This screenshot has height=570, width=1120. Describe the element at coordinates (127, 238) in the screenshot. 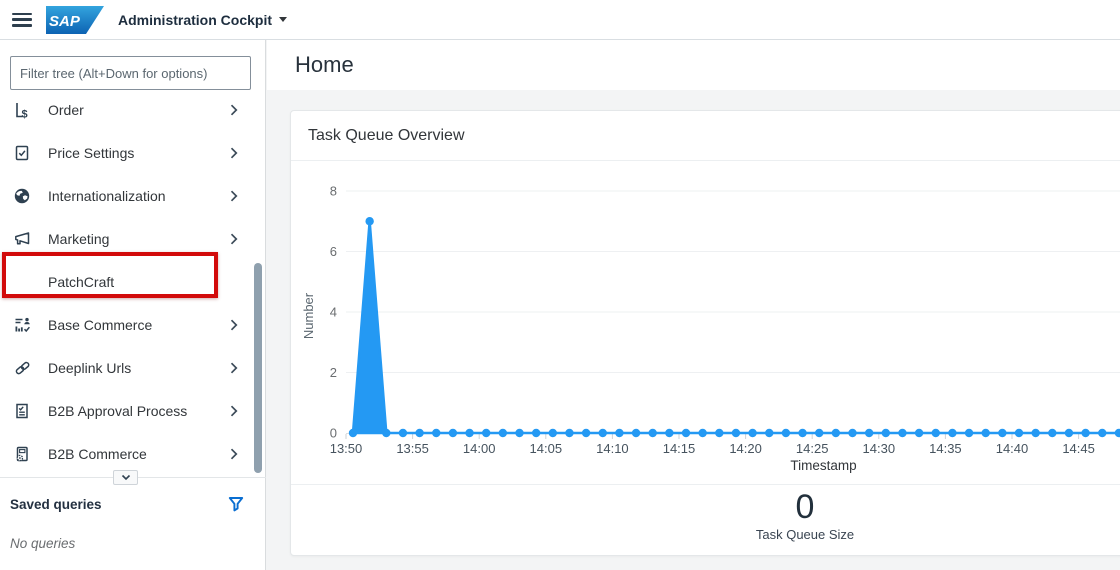

I see `sidebar-item-marketing: Marketing` at that location.